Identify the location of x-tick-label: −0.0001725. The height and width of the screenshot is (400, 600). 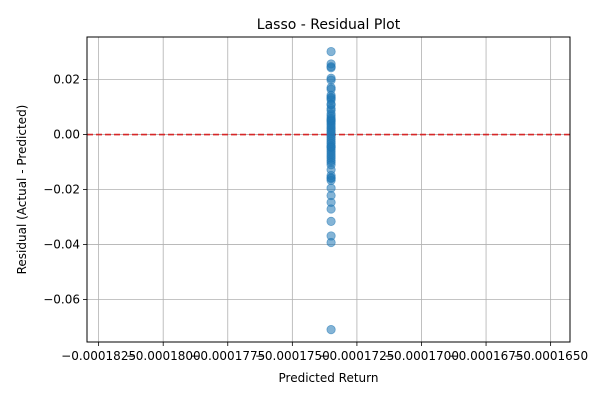
(356, 356).